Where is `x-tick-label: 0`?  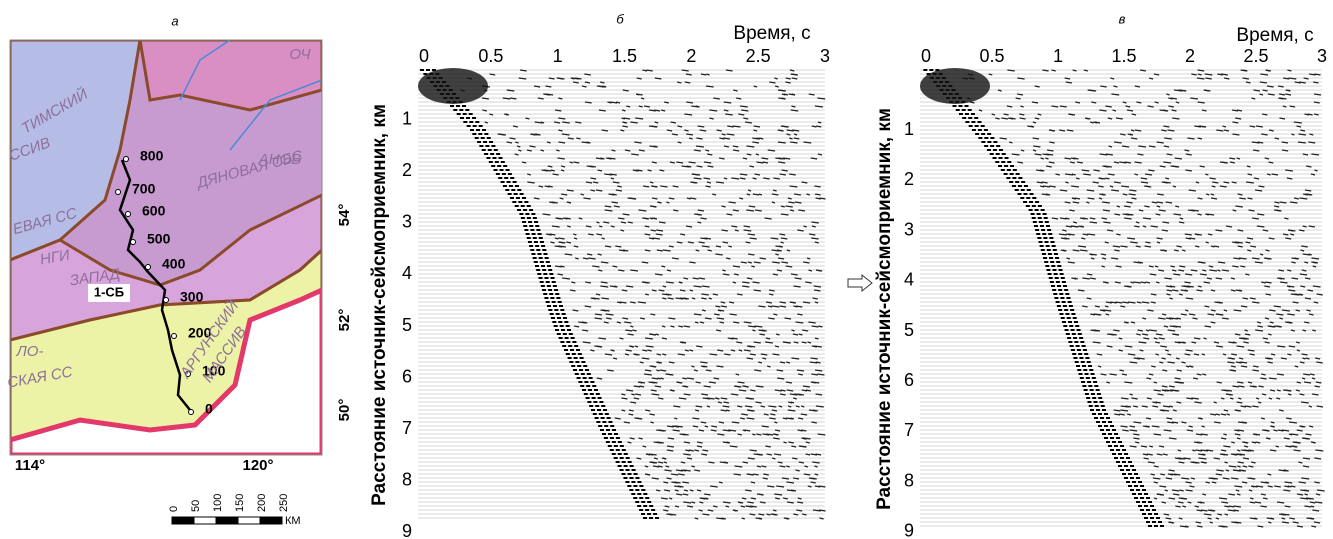
x-tick-label: 0 is located at coordinates (926, 56).